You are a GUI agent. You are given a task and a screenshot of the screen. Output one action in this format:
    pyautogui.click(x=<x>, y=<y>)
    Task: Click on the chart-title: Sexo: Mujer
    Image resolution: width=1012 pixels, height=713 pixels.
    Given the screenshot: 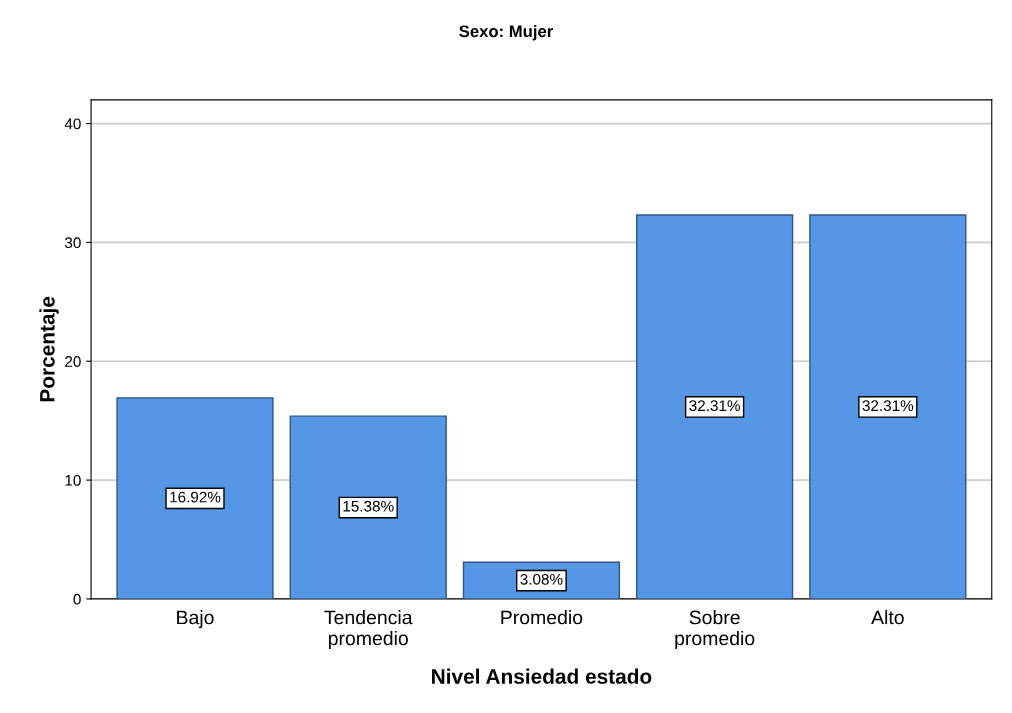 What is the action you would take?
    pyautogui.click(x=506, y=32)
    